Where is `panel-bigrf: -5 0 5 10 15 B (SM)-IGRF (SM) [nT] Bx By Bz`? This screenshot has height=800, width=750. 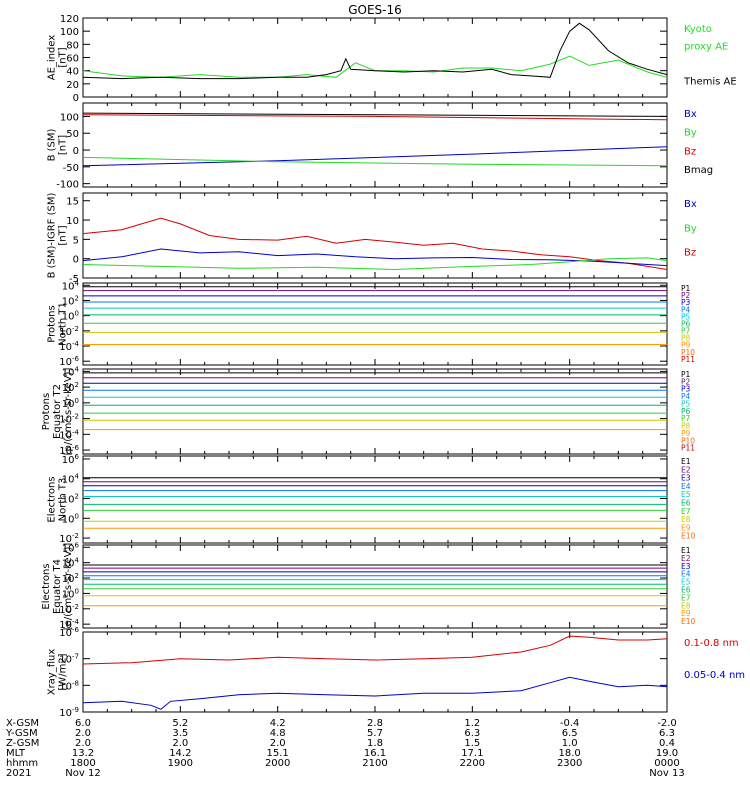 panel-bigrf: -5 0 5 10 15 B (SM)-IGRF (SM) [nT] Bx By Bz is located at coordinates (372, 238).